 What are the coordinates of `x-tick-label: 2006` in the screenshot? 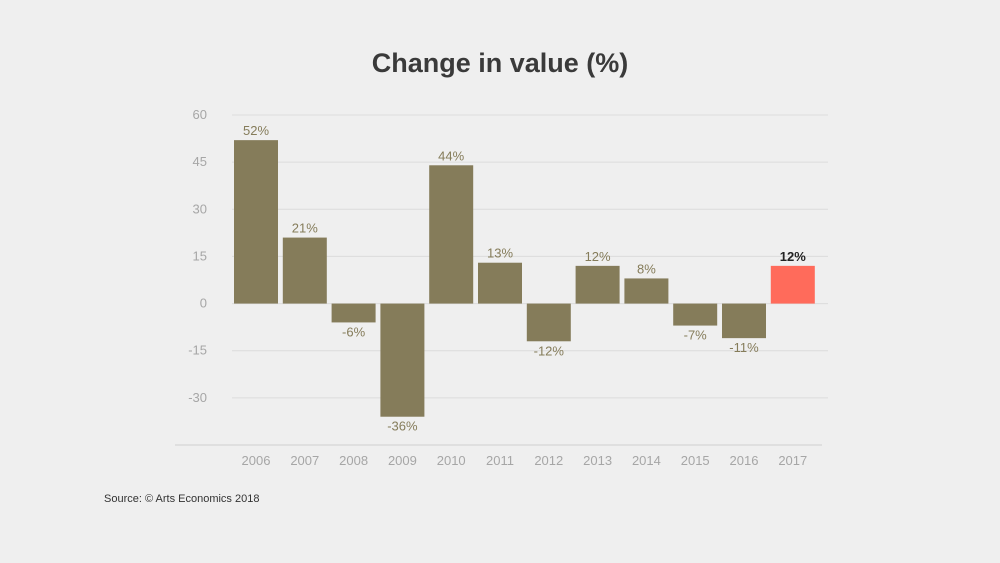 It's located at (256, 460).